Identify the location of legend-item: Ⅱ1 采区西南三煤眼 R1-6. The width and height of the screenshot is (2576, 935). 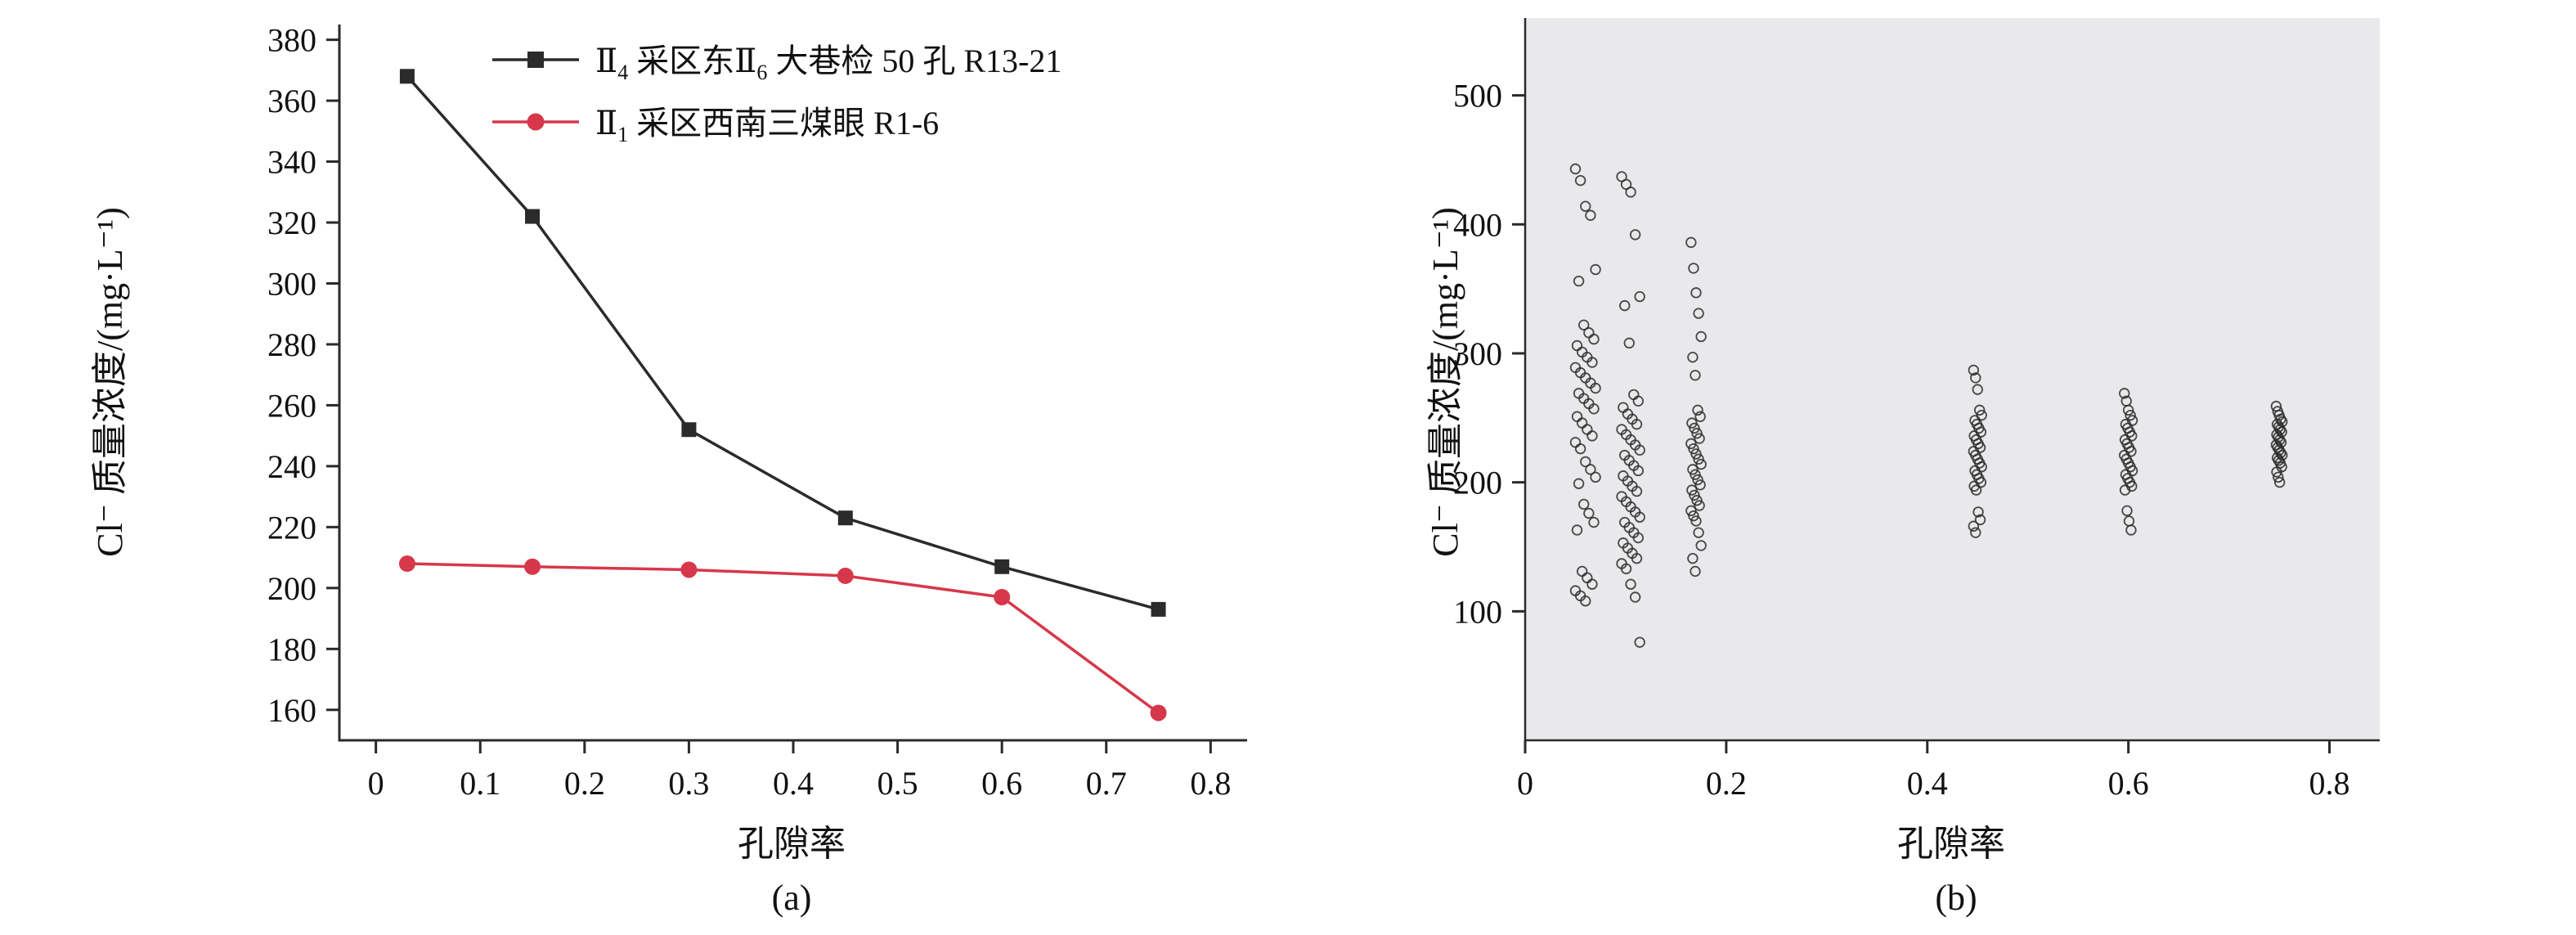
(776, 122).